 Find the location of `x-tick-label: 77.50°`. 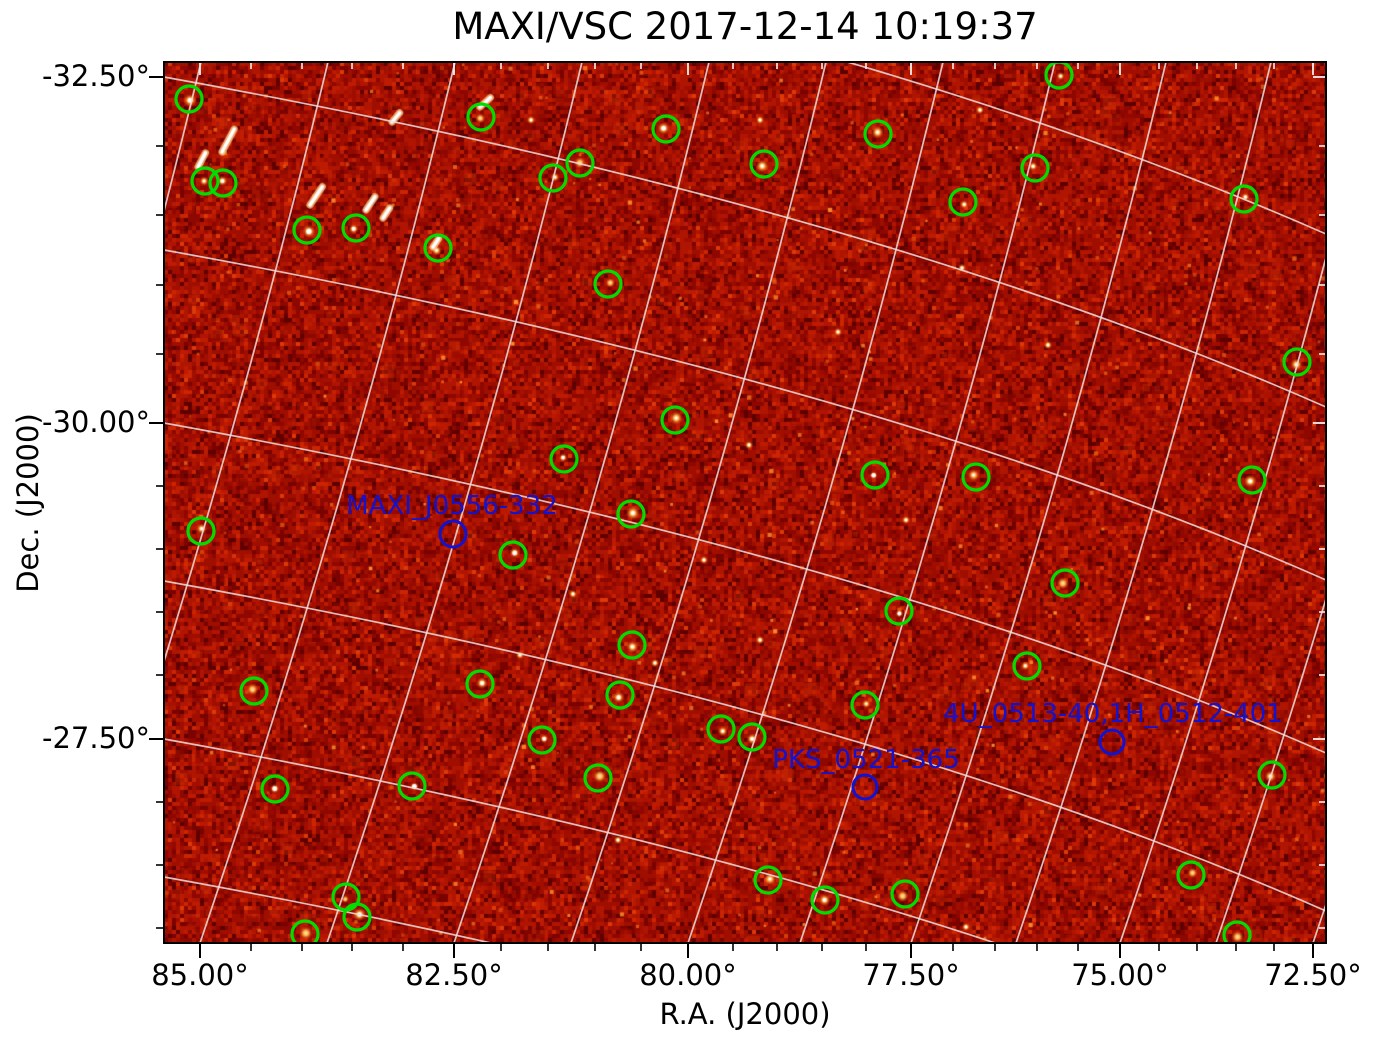

x-tick-label: 77.50° is located at coordinates (911, 975).